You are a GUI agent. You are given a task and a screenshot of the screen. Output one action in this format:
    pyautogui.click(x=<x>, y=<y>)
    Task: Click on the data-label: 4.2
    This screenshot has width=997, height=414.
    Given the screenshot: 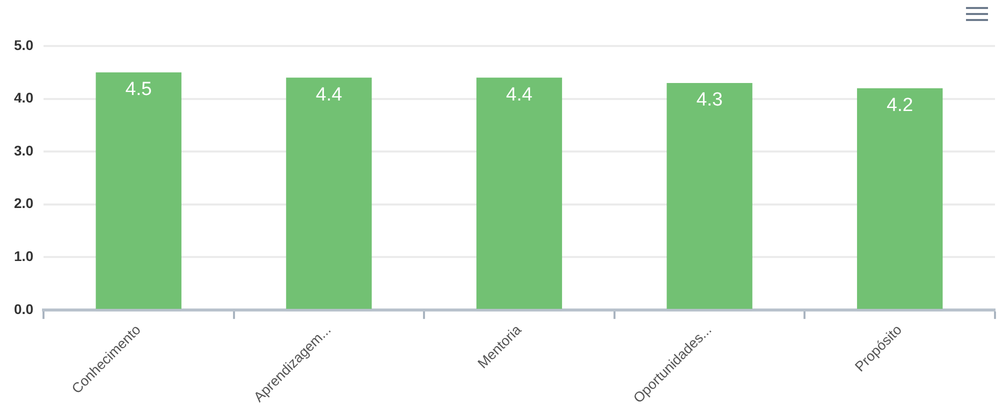 What is the action you would take?
    pyautogui.click(x=900, y=105)
    